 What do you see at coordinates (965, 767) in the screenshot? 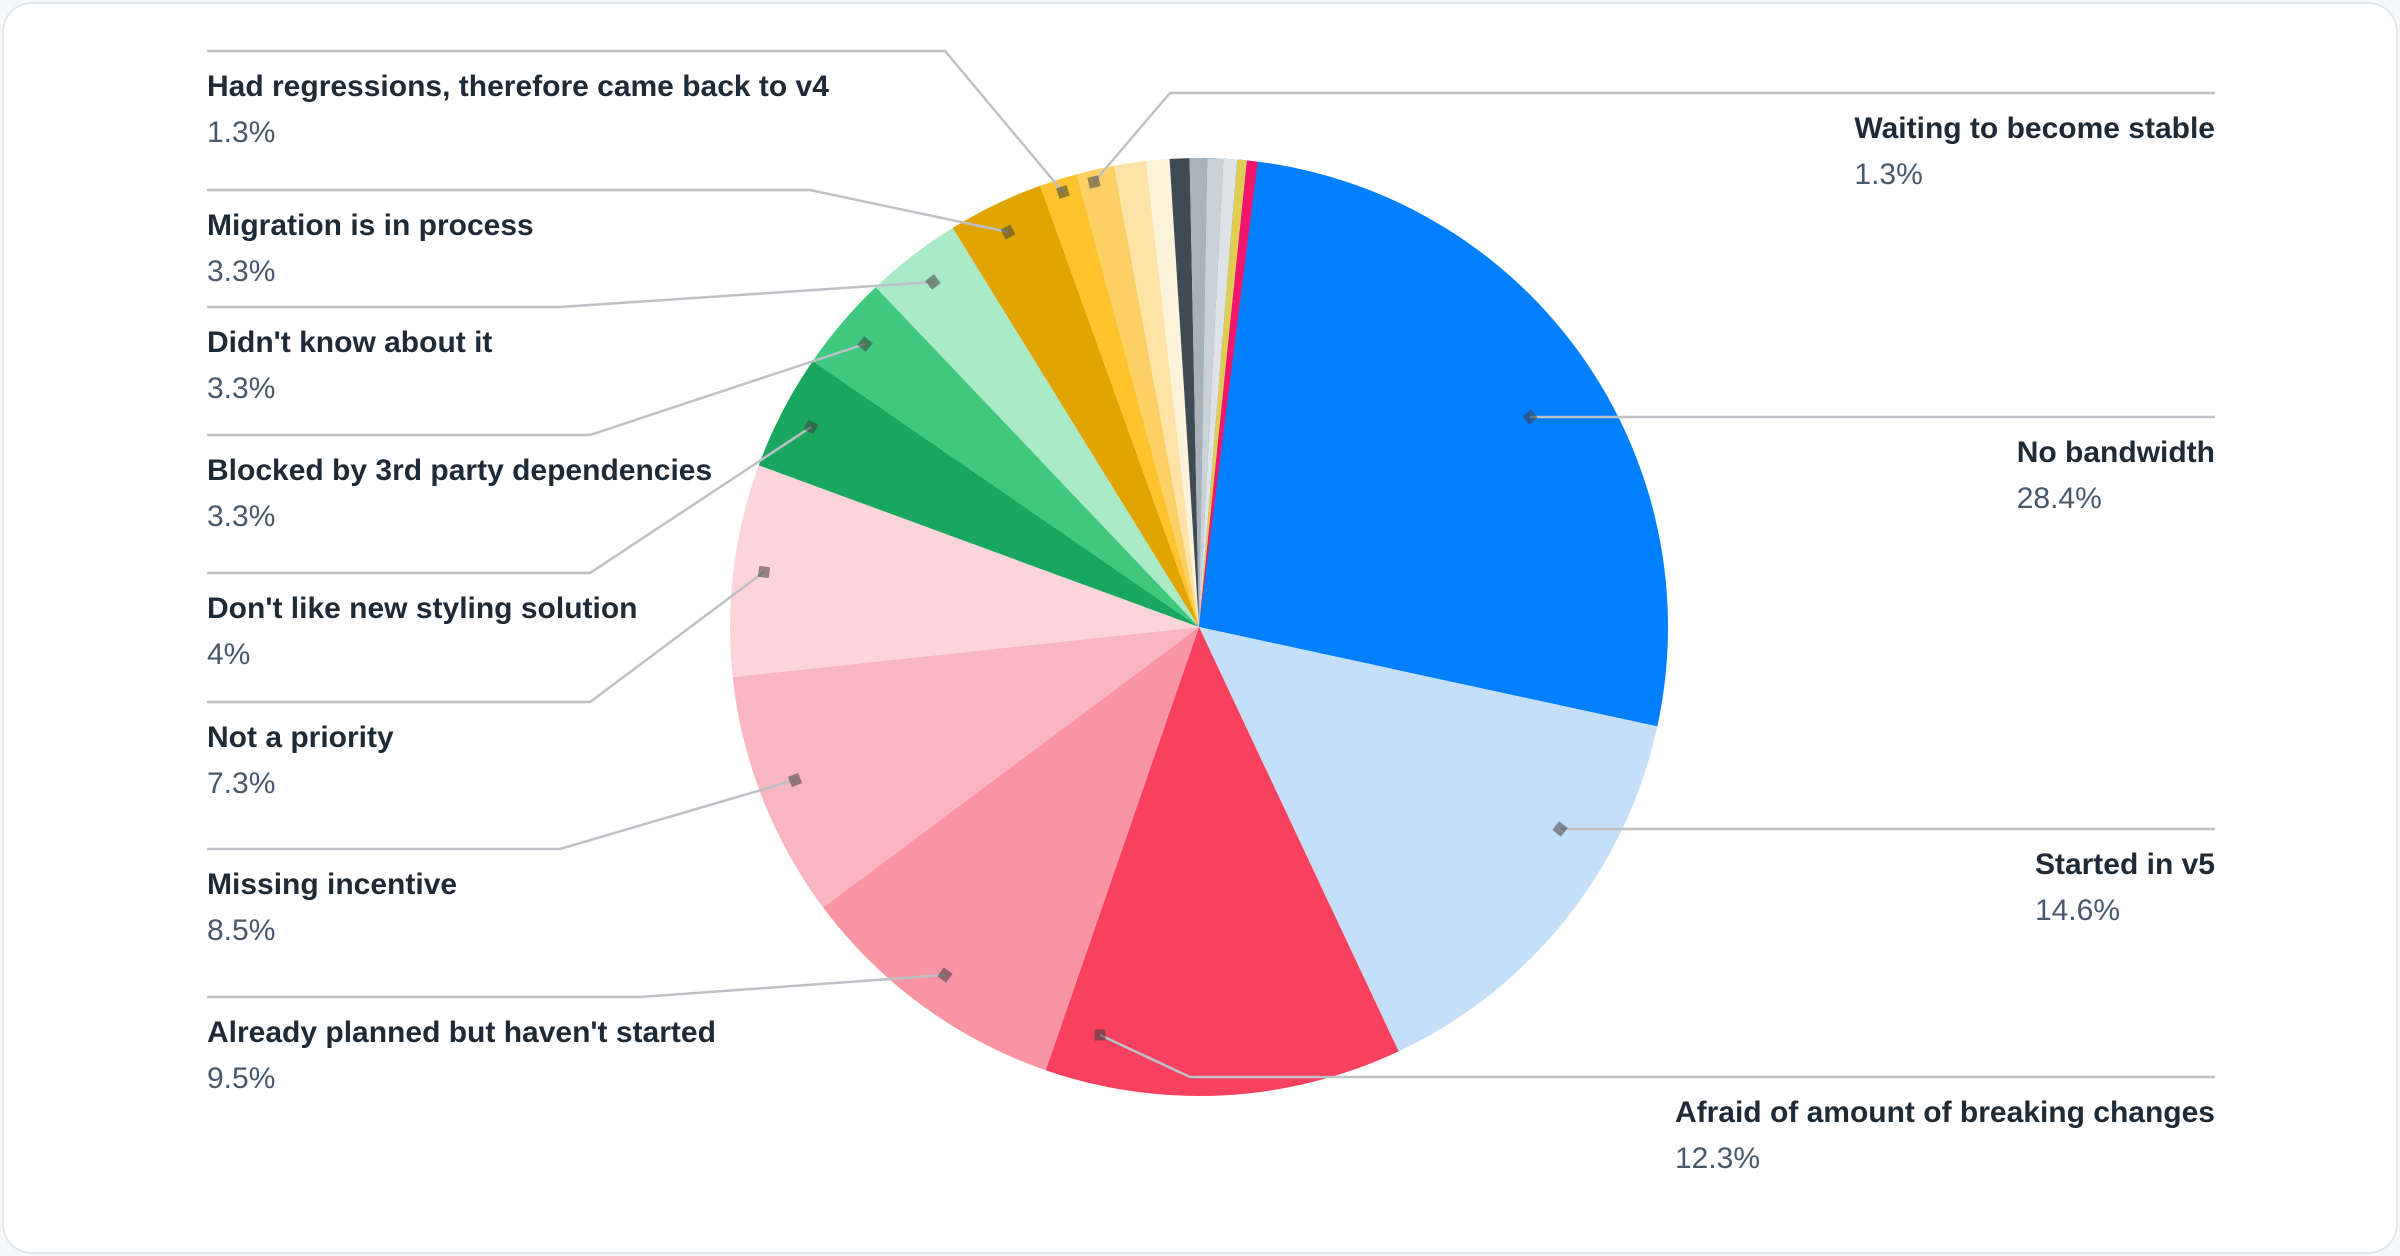
I see `pie-slice-missing-incentive` at bounding box center [965, 767].